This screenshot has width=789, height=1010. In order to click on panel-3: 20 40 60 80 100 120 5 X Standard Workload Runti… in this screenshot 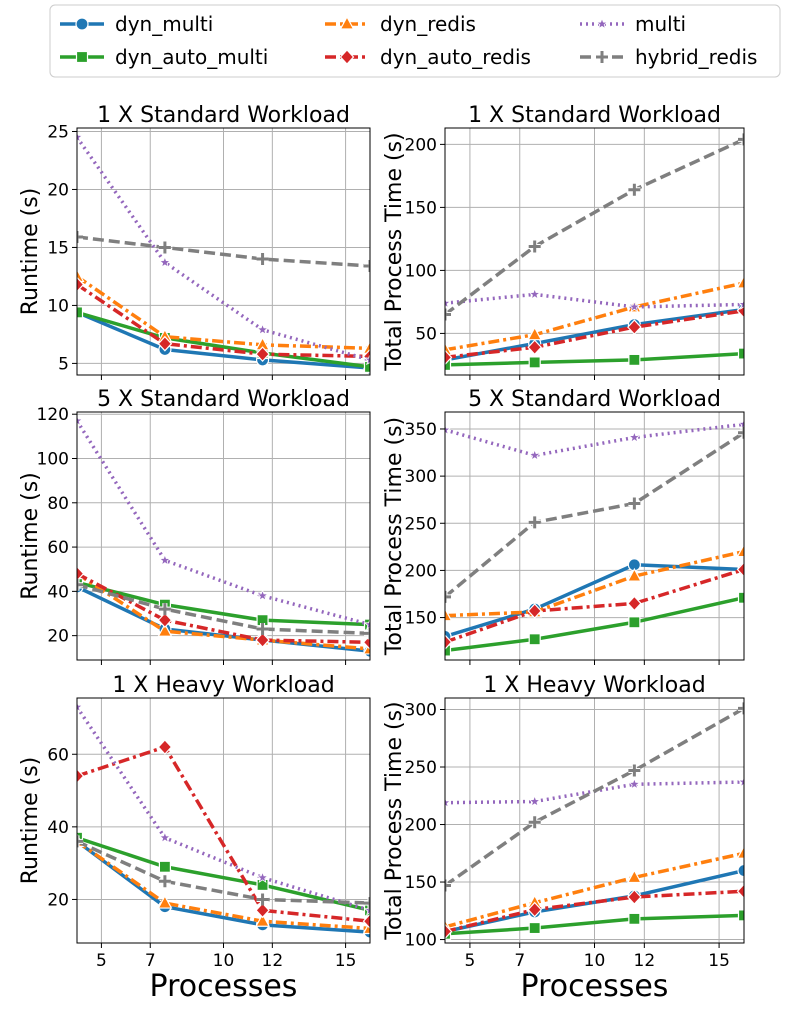, I will do `click(194, 526)`.